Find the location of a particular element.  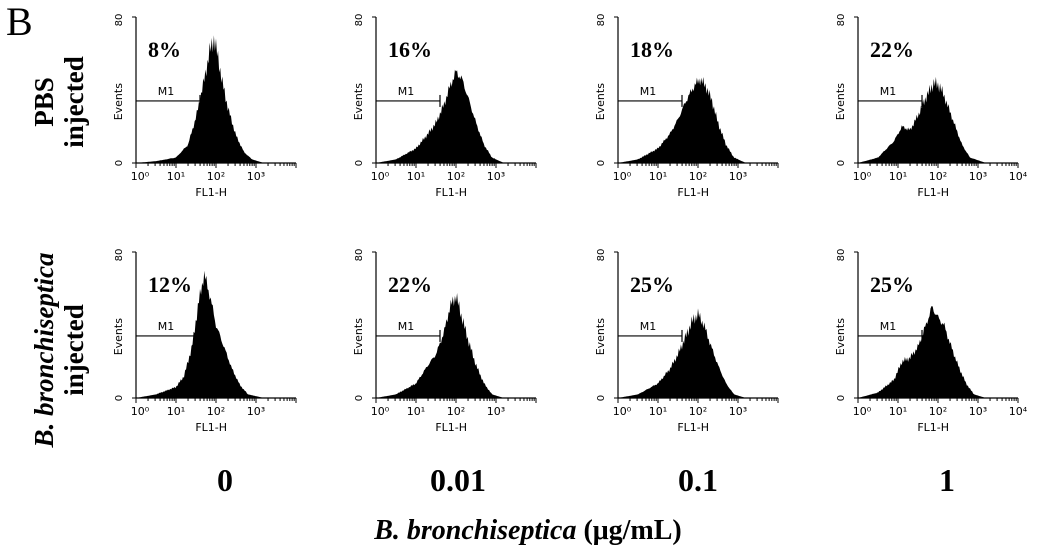

histogram-panel-4: 10⁰ 10¹ 10² 10³ 10⁴ 0 80 Events FL1-H M1 22% is located at coordinates (931, 106).